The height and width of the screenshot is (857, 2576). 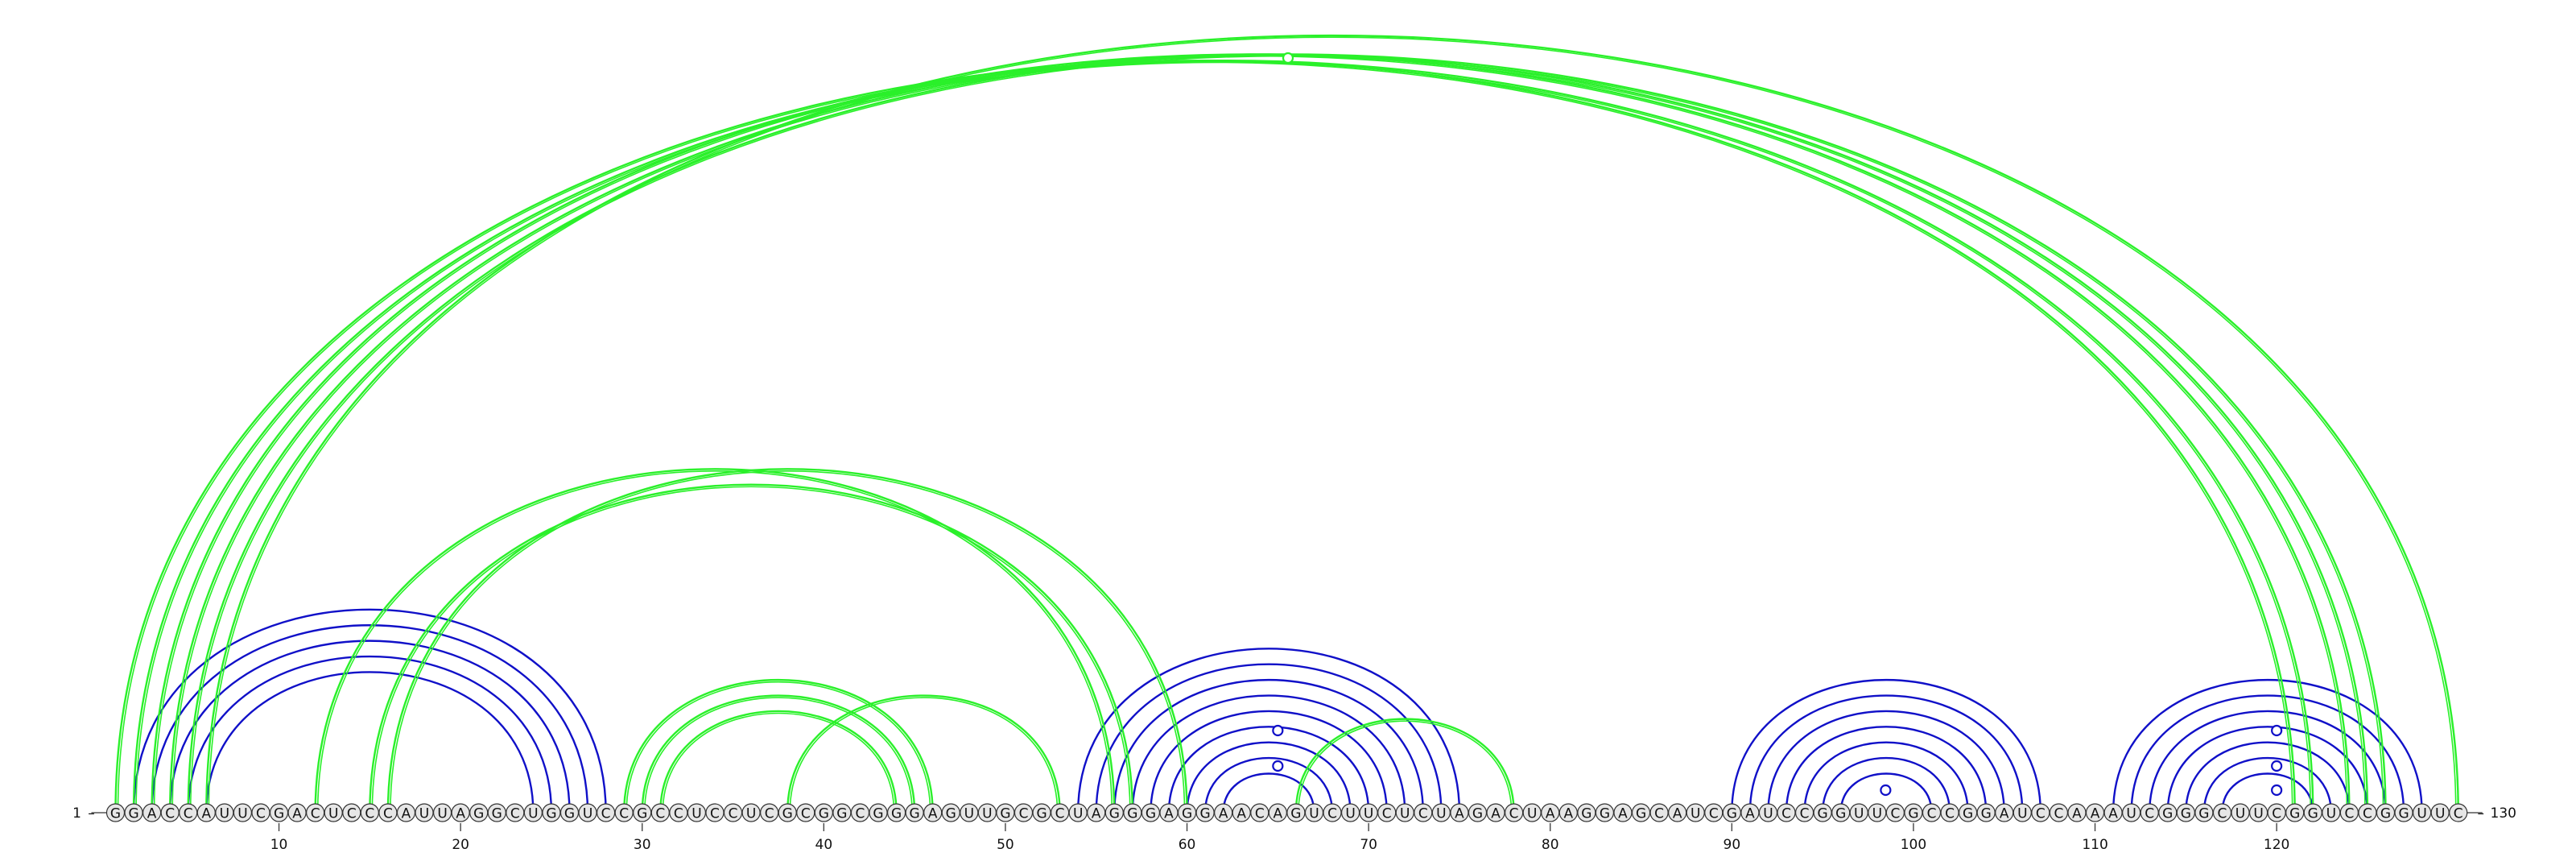 I want to click on tick-layer: 10 20 30 40 50 60 70 80 90 100 110 120, so click(x=1279, y=838).